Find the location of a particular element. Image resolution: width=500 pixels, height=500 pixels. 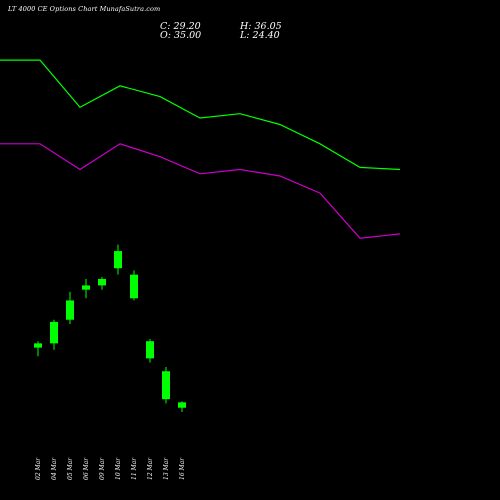

low-value: L: 24.40 is located at coordinates (260, 35).